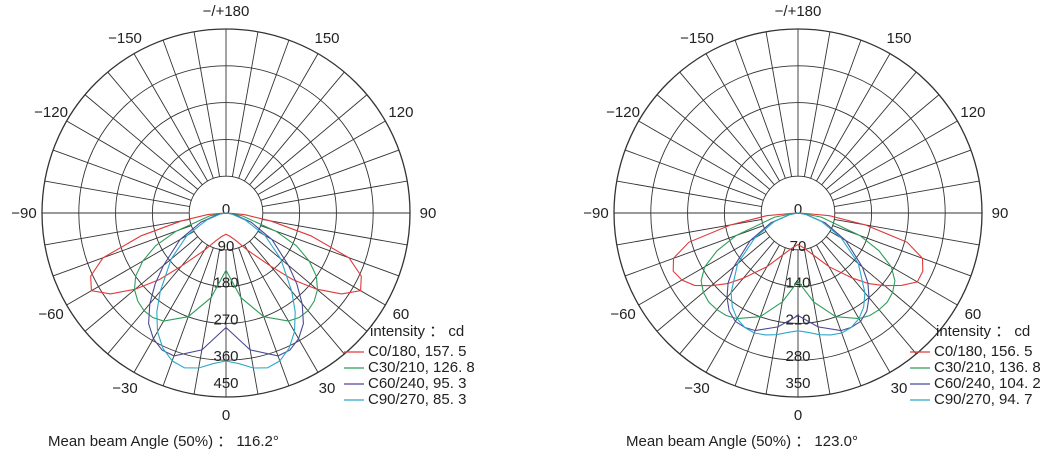  Describe the element at coordinates (428, 213) in the screenshot. I see `angle-tick-label: 90` at that location.